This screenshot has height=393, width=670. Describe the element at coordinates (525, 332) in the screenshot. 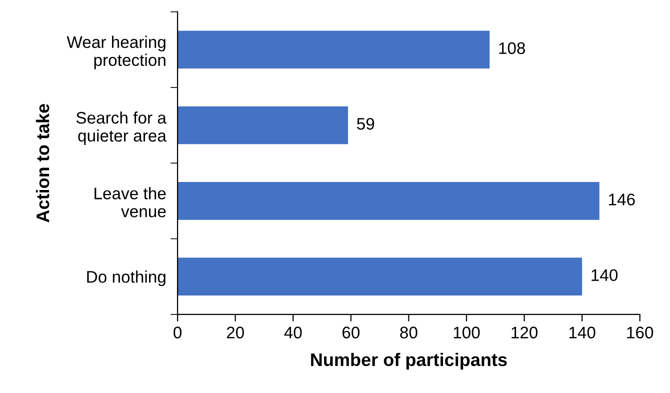

I see `x-tick-label: 120` at that location.